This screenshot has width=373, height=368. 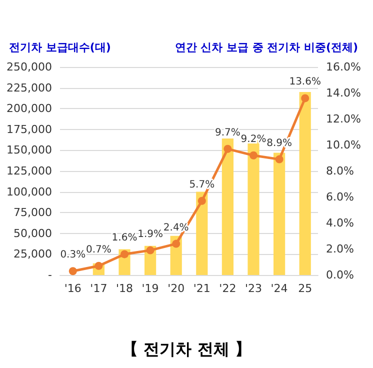 I want to click on y-tick-label: 100,000, so click(x=29, y=191).